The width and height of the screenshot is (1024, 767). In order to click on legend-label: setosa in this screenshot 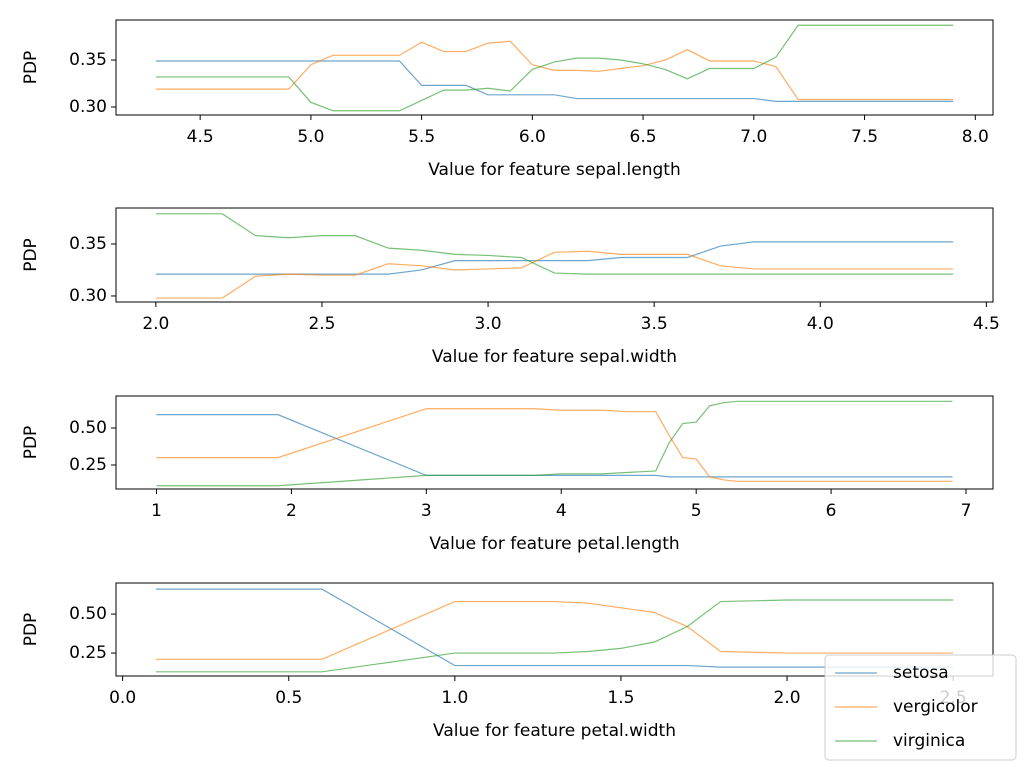, I will do `click(921, 673)`.